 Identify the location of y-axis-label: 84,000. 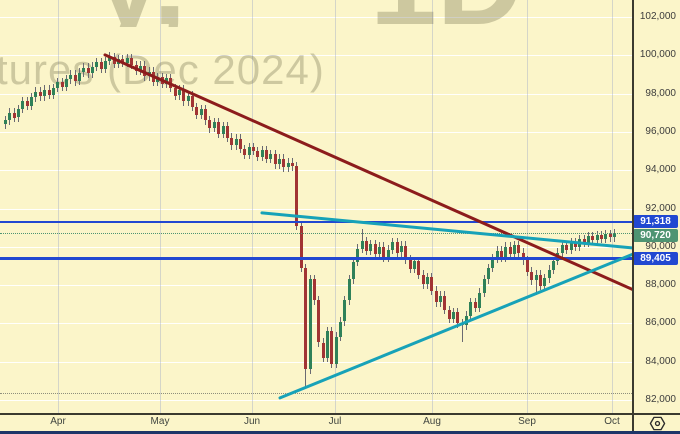
(660, 361).